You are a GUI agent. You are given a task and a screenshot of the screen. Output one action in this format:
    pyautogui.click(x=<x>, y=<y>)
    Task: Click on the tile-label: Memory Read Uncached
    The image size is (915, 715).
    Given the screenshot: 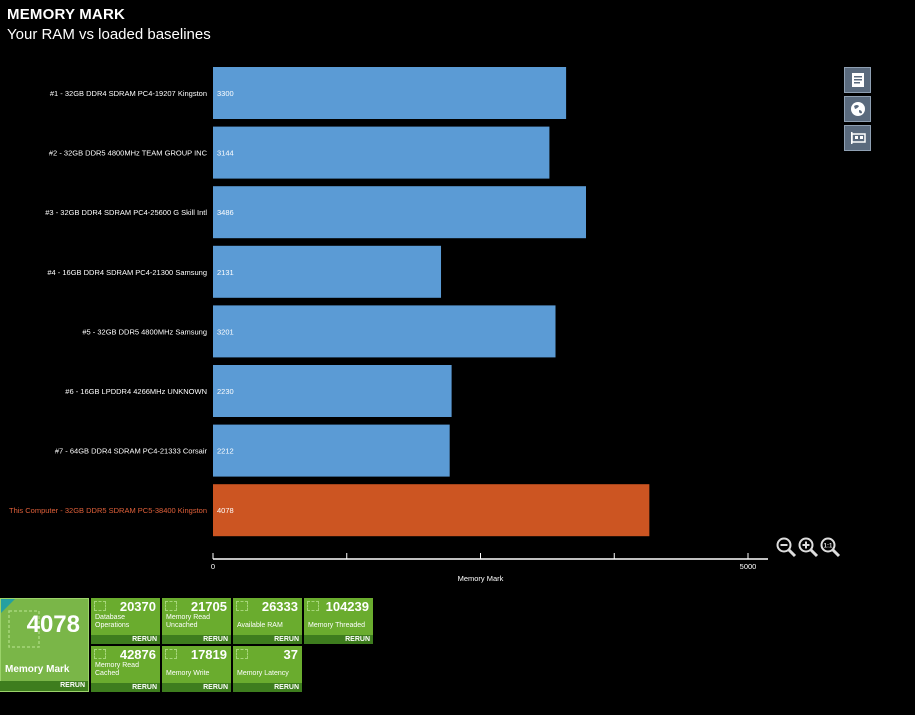 What is the action you would take?
    pyautogui.click(x=188, y=621)
    